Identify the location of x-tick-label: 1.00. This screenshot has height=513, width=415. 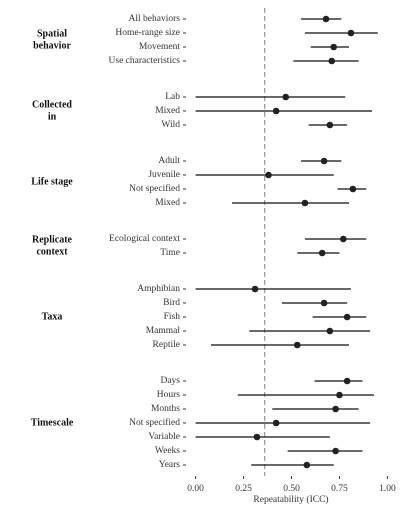
(387, 489).